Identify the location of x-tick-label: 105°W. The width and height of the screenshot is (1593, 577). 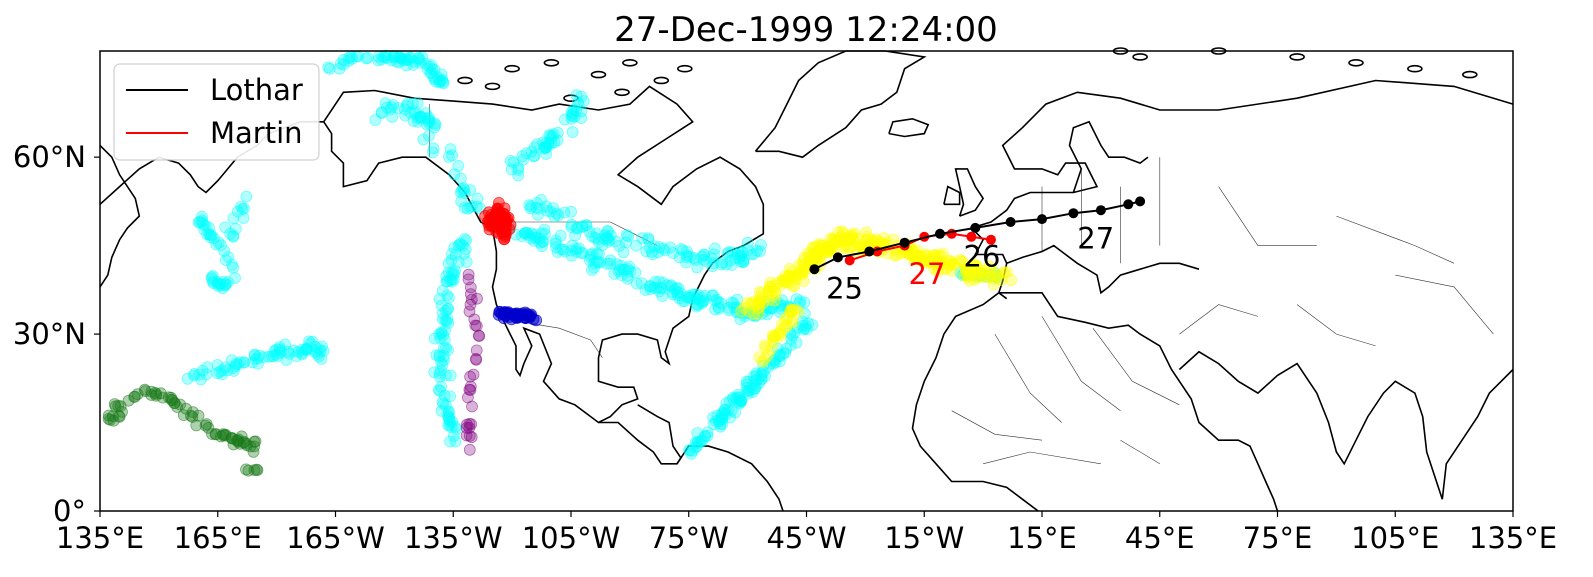
(571, 538).